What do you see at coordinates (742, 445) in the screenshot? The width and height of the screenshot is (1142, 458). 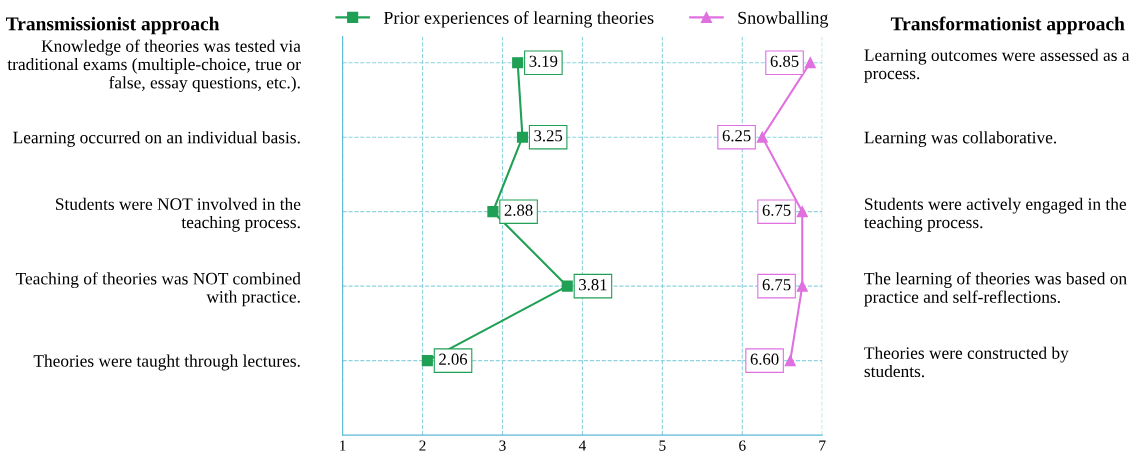 I see `x-tick-label: 6` at bounding box center [742, 445].